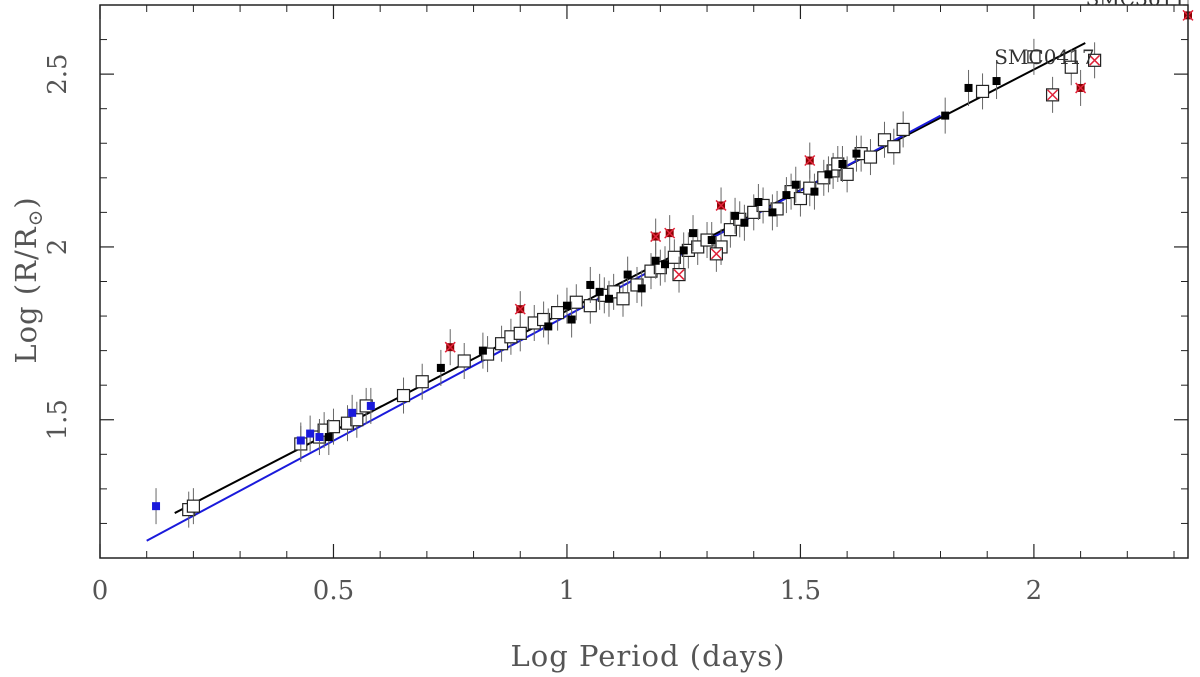 The width and height of the screenshot is (1200, 677). I want to click on y-axis-label: Log (R/R⊙), so click(28, 279).